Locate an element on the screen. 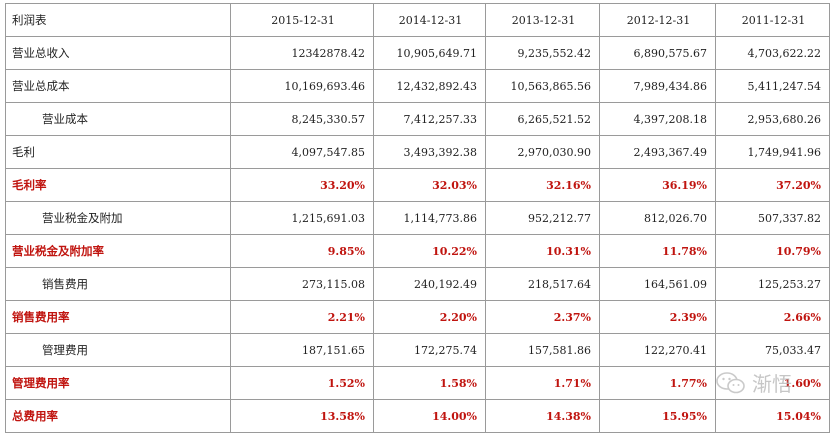  value-cell: 1,749,941.96 is located at coordinates (772, 152).